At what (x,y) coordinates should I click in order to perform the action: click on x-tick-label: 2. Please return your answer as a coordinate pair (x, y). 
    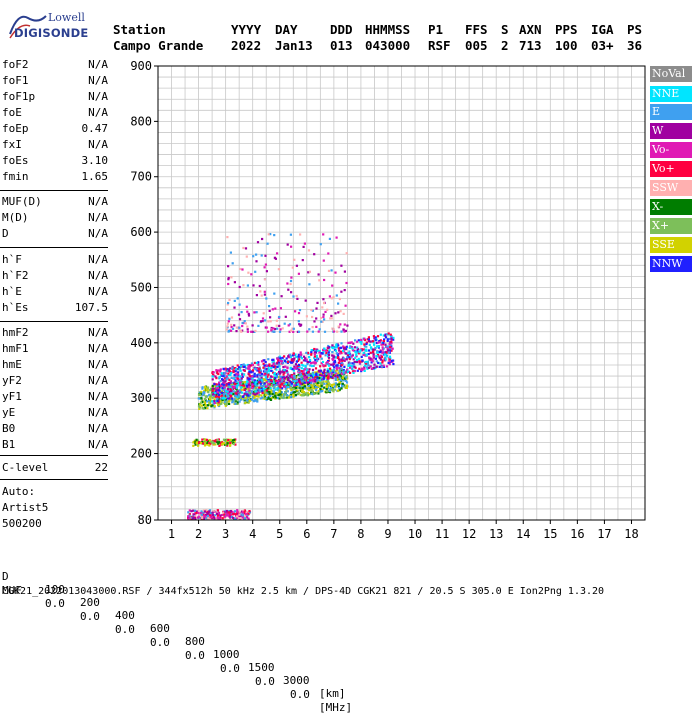
    Looking at the image, I should click on (198, 534).